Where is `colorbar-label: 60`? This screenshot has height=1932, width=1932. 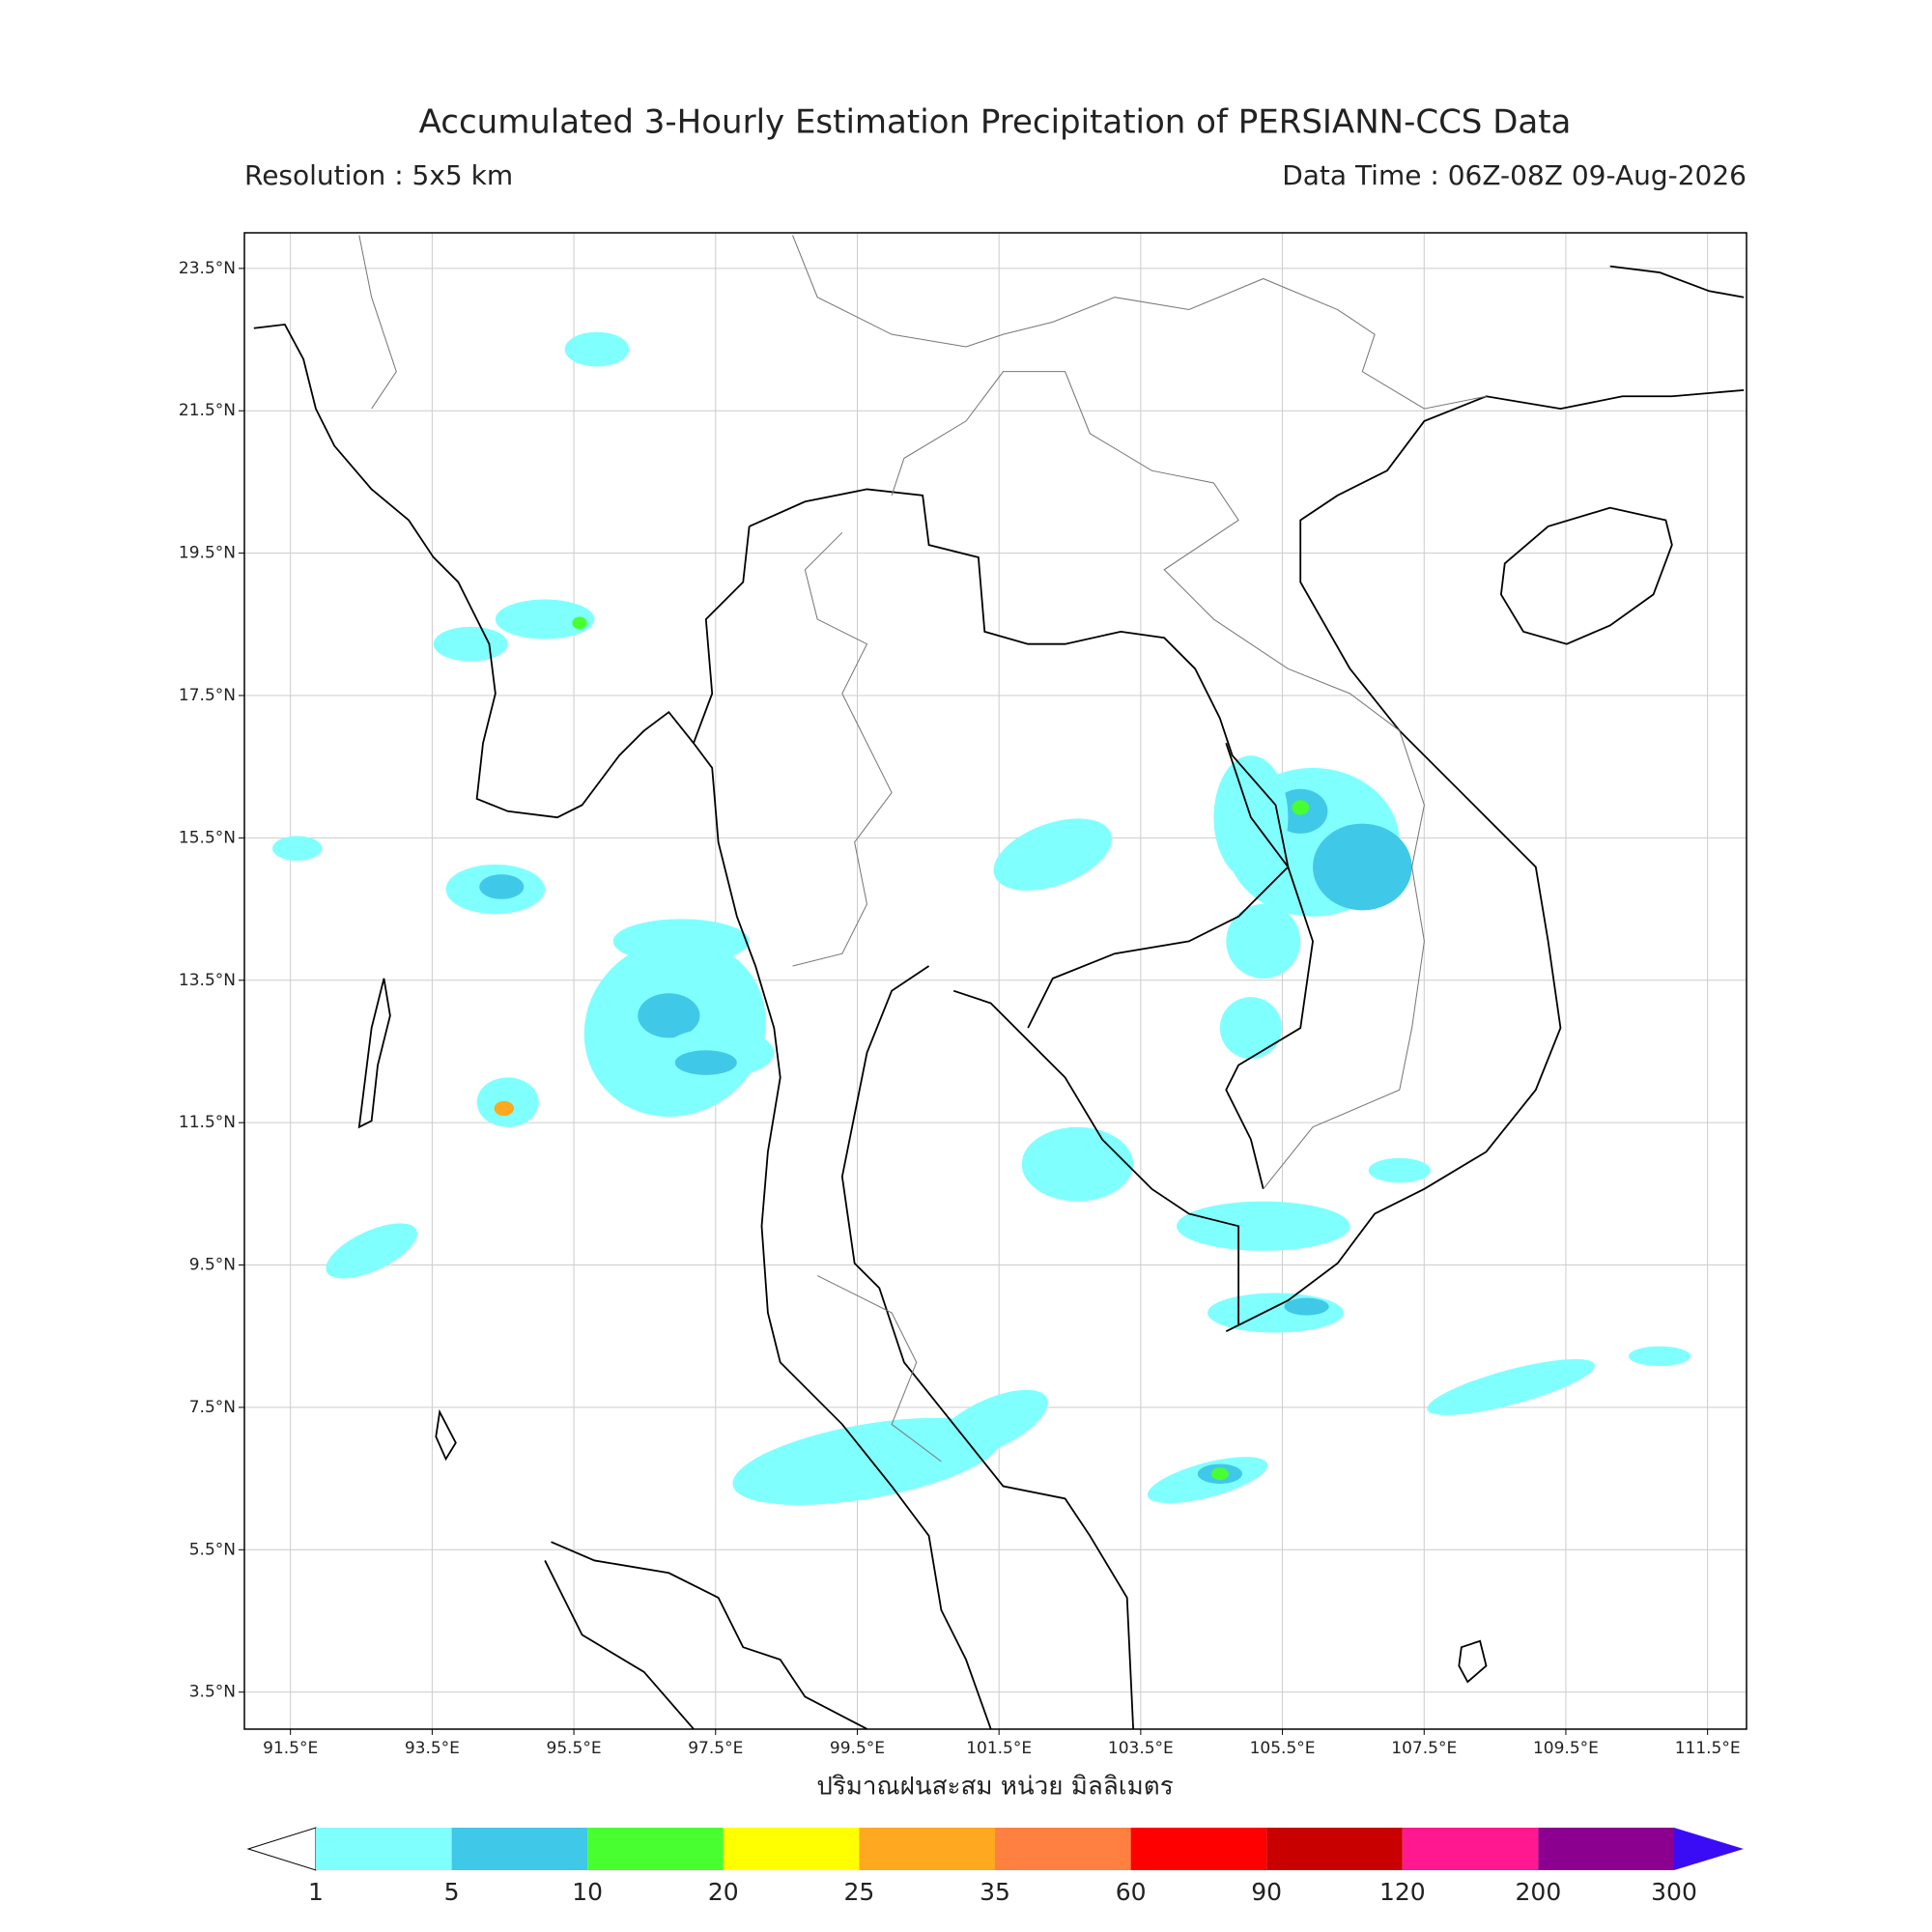
colorbar-label: 60 is located at coordinates (1131, 1892).